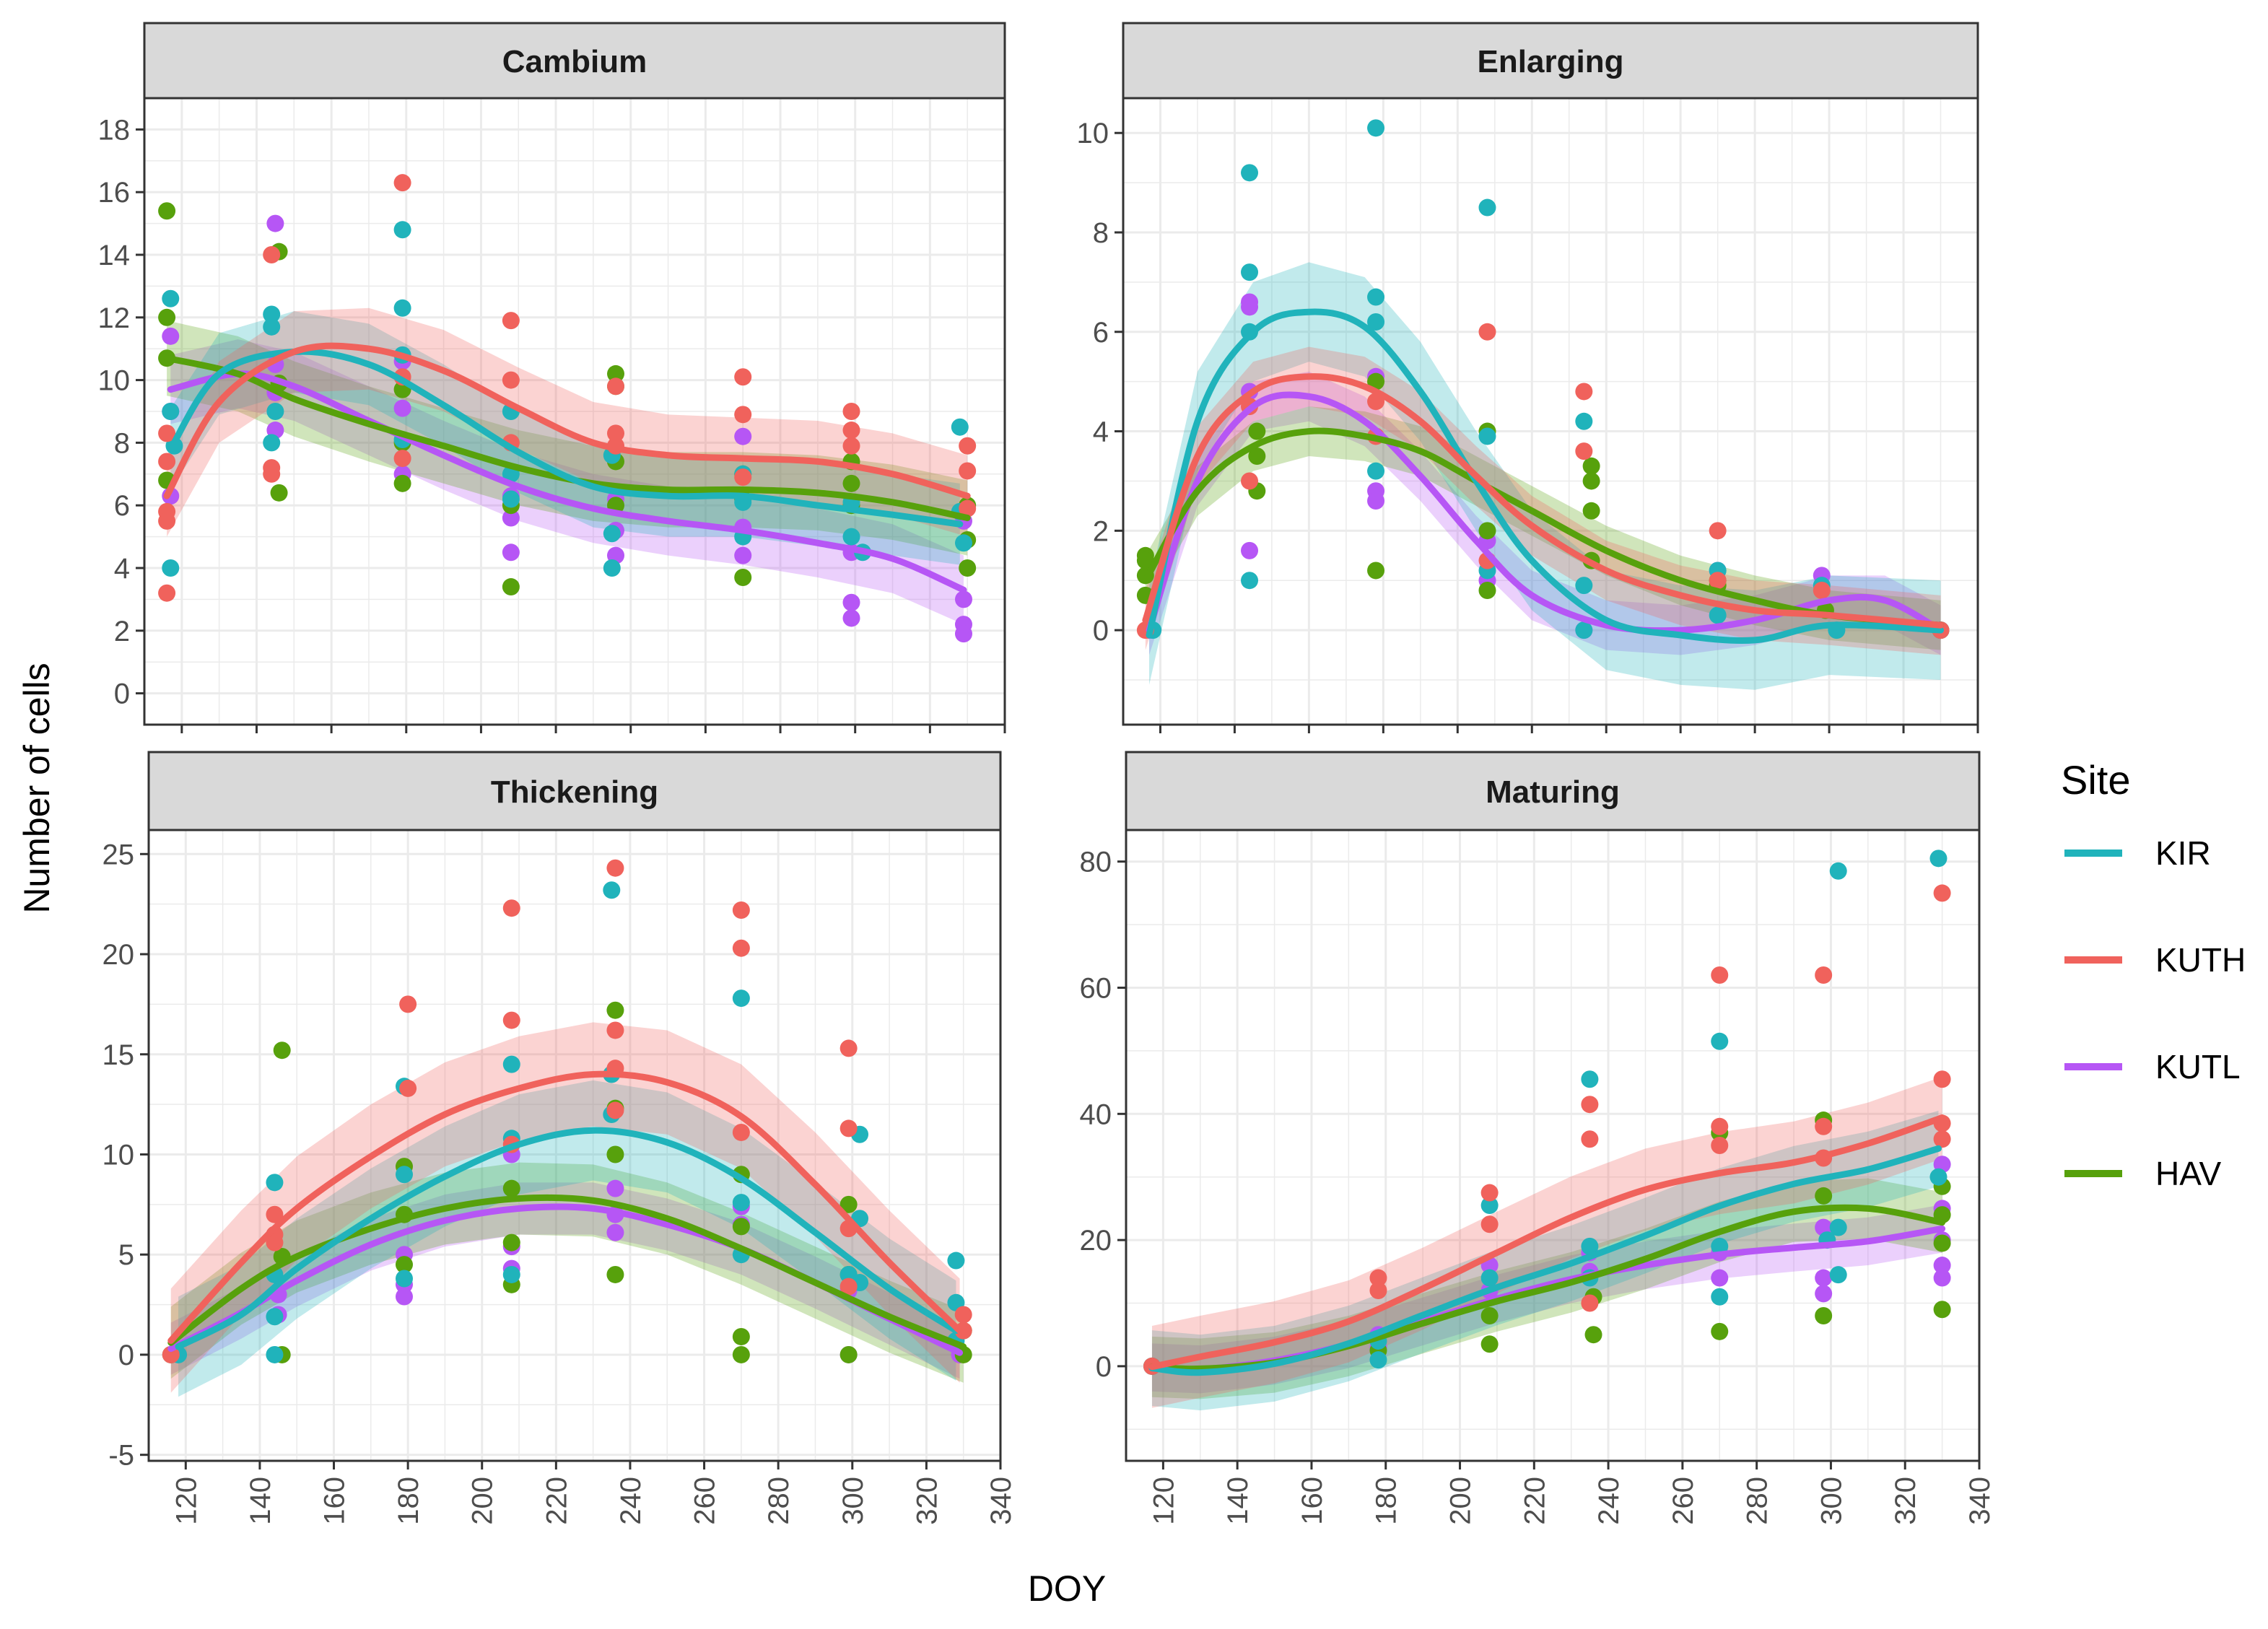 The height and width of the screenshot is (1629, 2268). I want to click on y-tick-label: 0, so click(126, 1355).